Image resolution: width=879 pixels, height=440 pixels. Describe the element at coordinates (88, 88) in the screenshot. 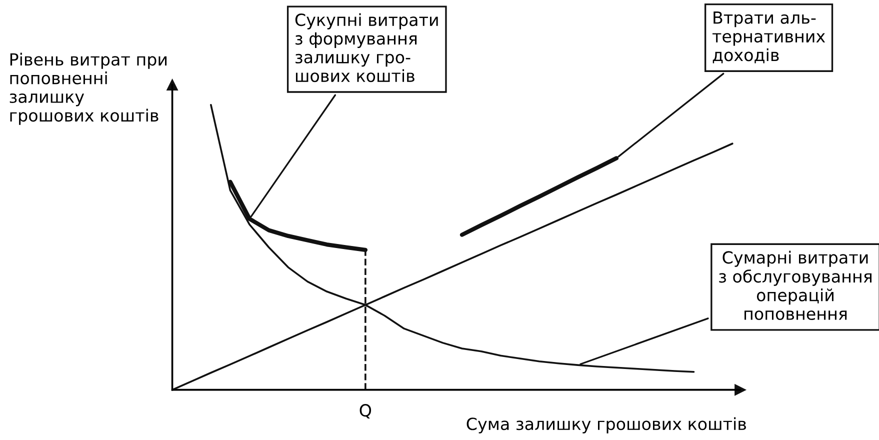

I see `y-axis-title: Рівень витрат при поповненні залишку грошових коштів` at that location.